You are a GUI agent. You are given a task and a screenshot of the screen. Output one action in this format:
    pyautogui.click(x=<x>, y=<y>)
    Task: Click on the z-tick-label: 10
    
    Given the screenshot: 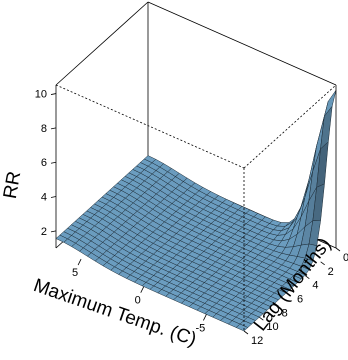 What is the action you would take?
    pyautogui.click(x=41, y=95)
    